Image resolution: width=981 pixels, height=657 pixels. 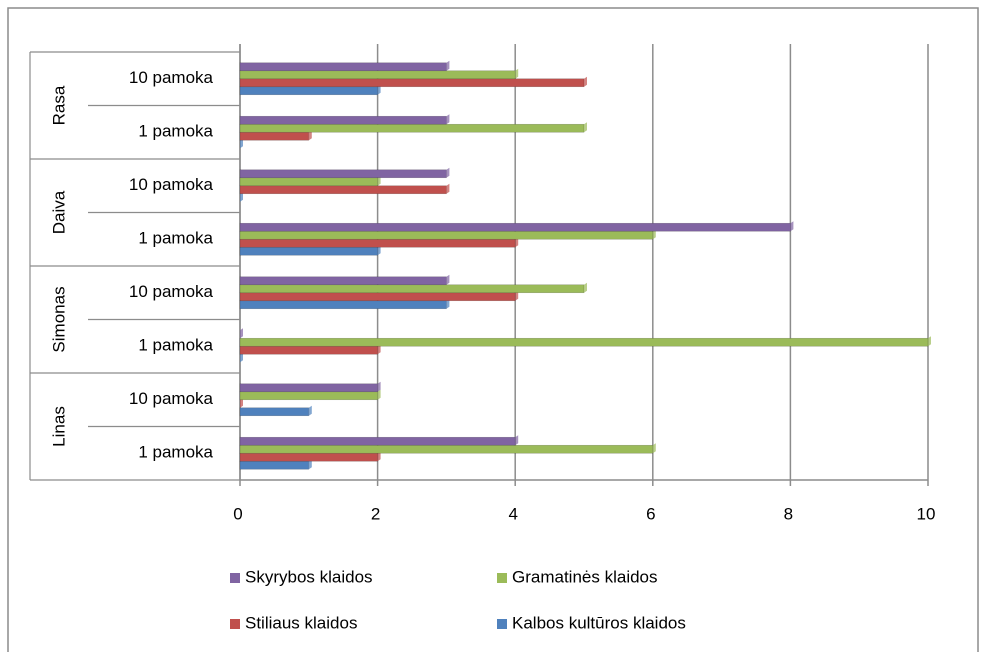 What do you see at coordinates (58, 105) in the screenshot?
I see `group-label: Rasa` at bounding box center [58, 105].